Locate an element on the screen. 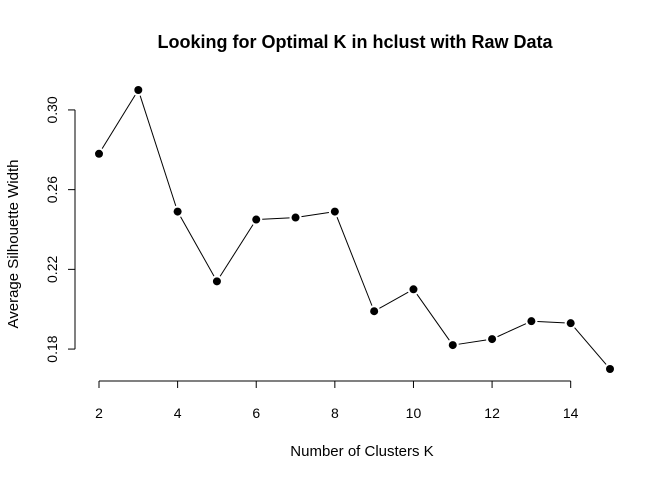 This screenshot has width=672, height=485. y-tick-label: 0.30 is located at coordinates (52, 109).